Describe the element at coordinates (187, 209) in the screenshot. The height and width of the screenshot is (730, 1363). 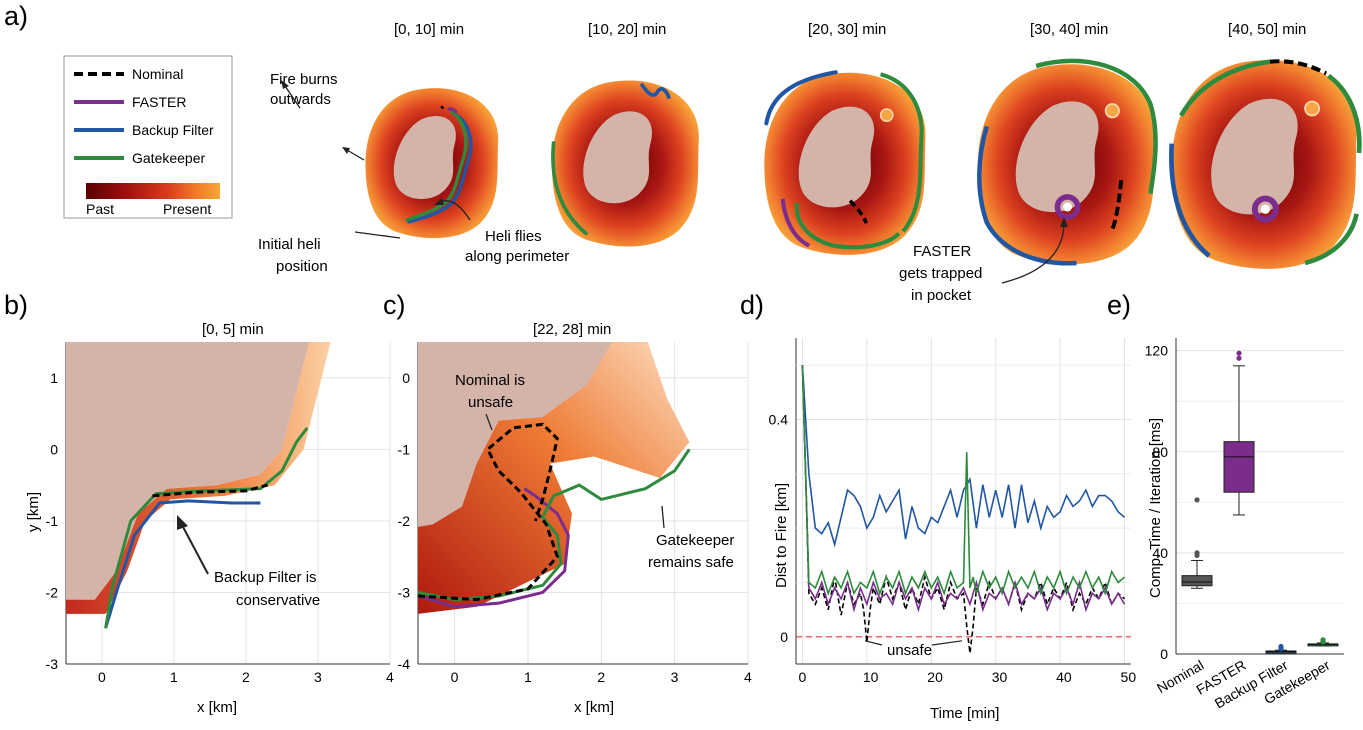
I see `colorbar-present-label: Present` at that location.